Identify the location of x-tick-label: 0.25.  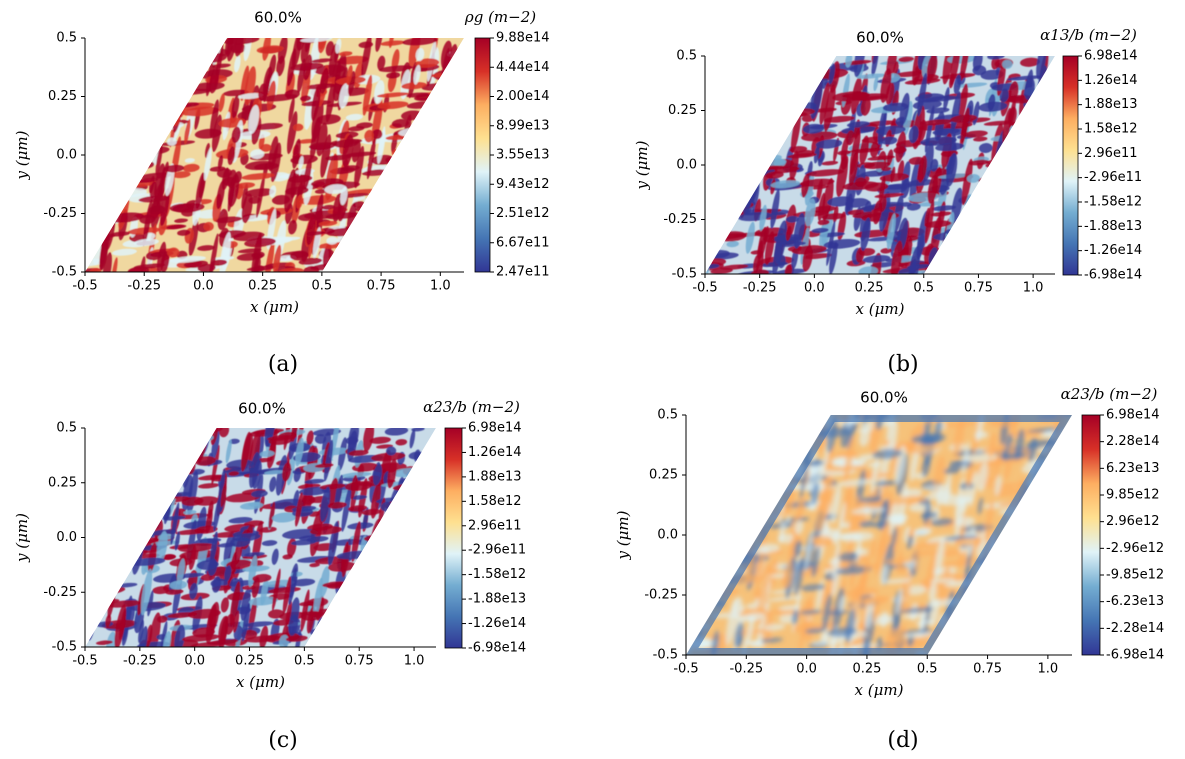
(249, 661).